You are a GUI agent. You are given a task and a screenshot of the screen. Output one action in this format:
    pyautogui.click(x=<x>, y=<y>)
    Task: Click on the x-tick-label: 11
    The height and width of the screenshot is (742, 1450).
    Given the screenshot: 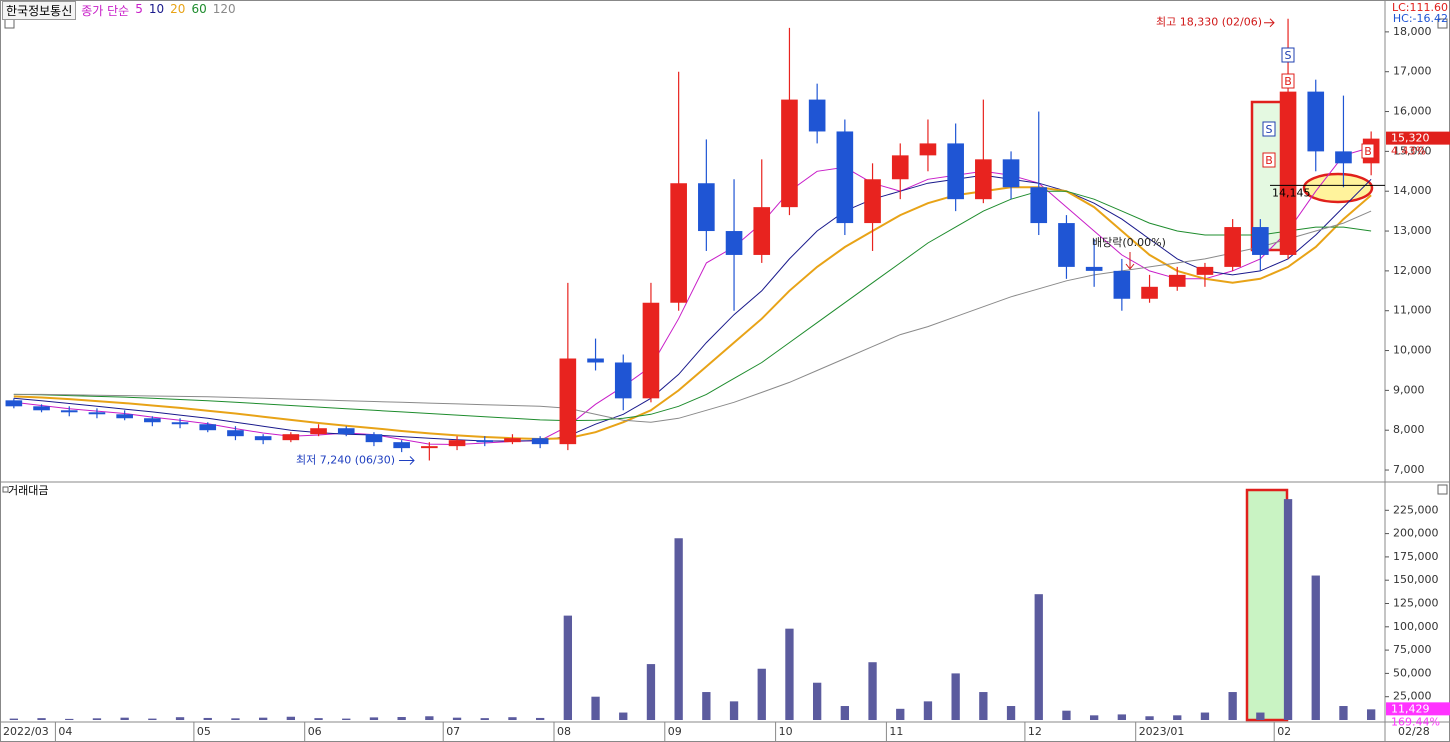 What is the action you would take?
    pyautogui.click(x=896, y=731)
    